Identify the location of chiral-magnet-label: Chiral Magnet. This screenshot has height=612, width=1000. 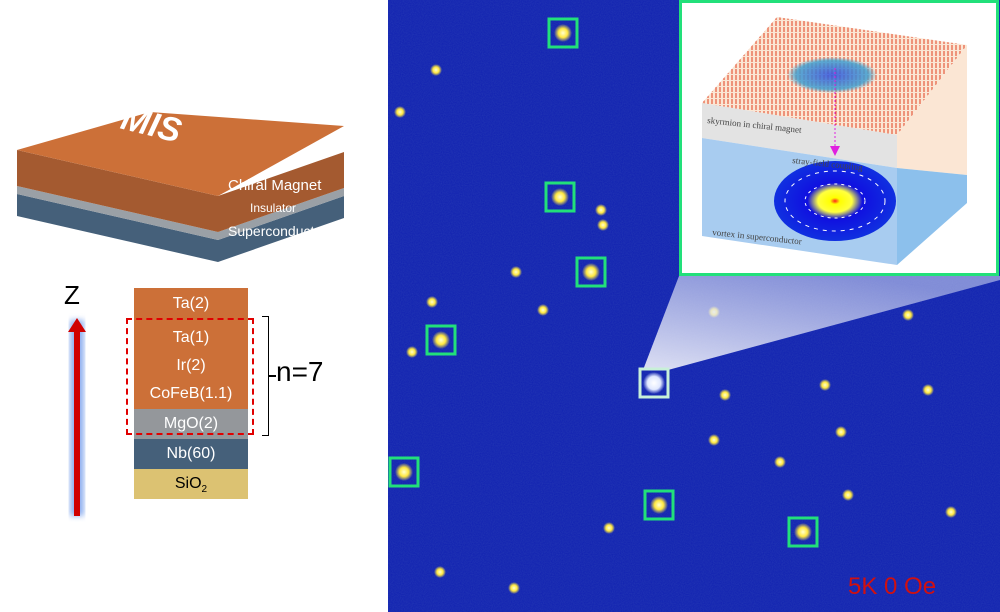
(275, 185).